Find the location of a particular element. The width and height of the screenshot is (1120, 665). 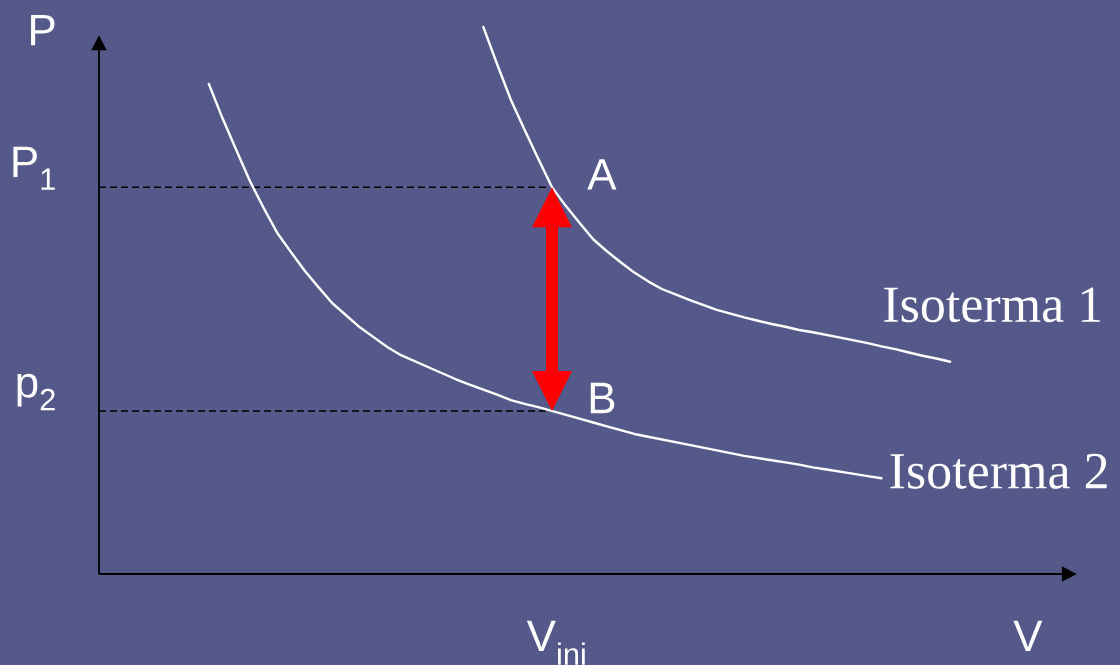

ref-line-label: p$_{2}$ is located at coordinates (36, 392).